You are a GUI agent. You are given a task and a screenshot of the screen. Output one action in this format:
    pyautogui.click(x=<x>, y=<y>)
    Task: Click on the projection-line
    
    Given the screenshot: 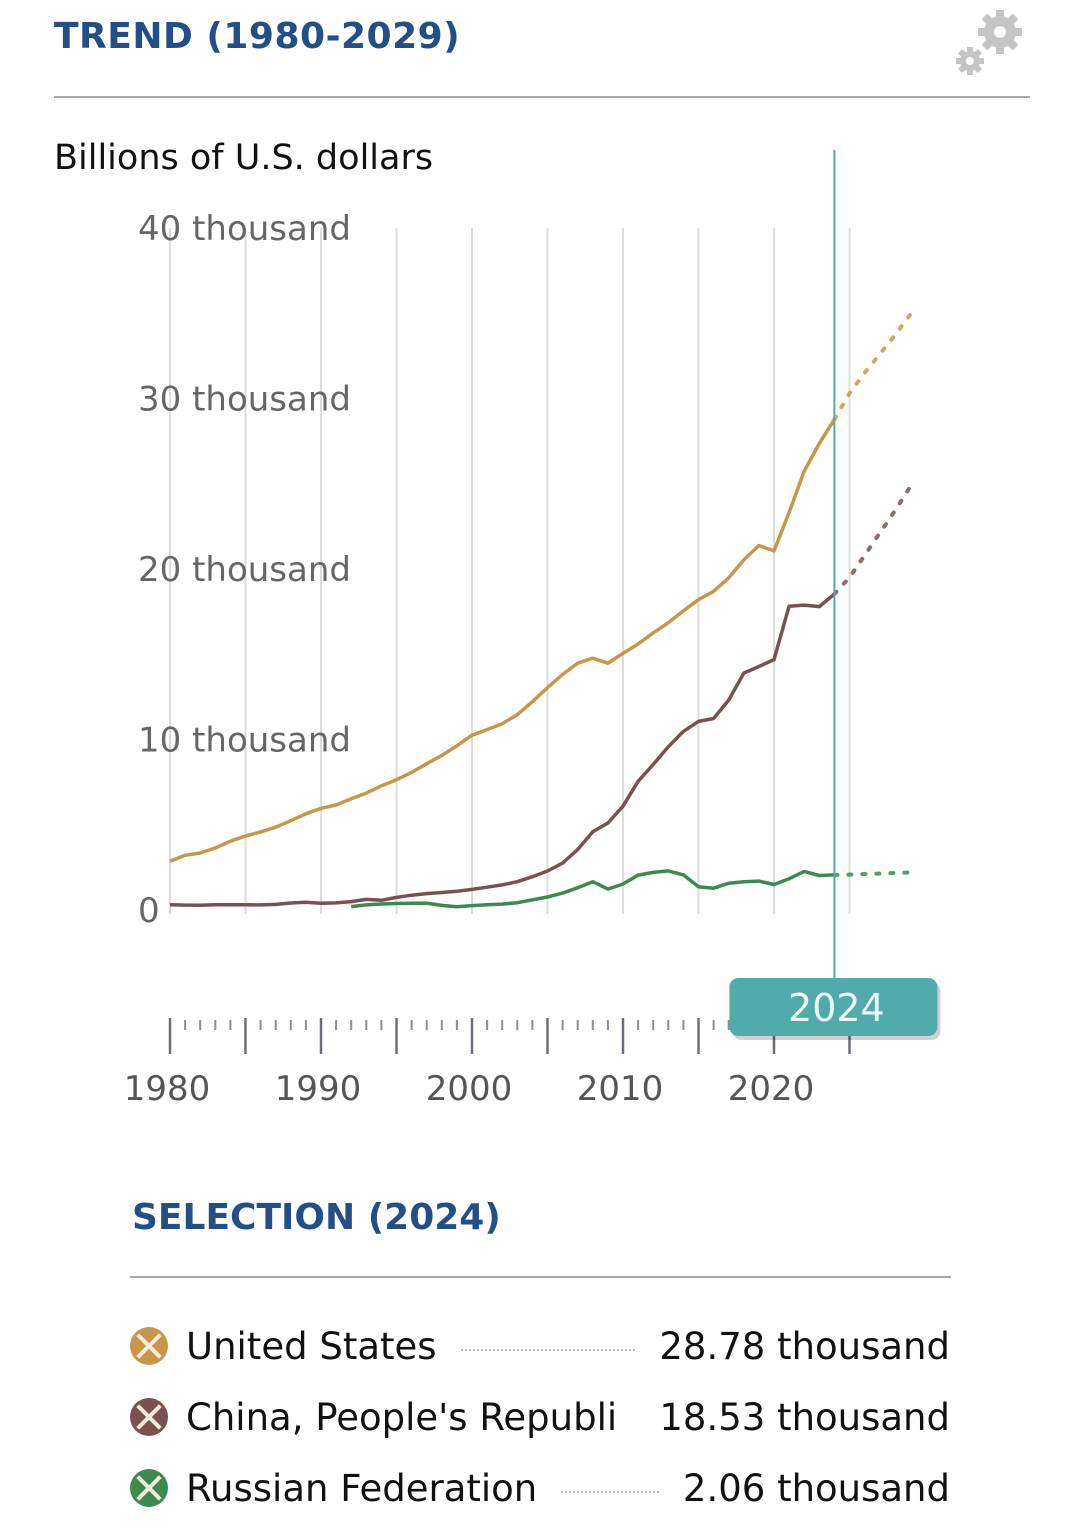 What is the action you would take?
    pyautogui.click(x=872, y=540)
    